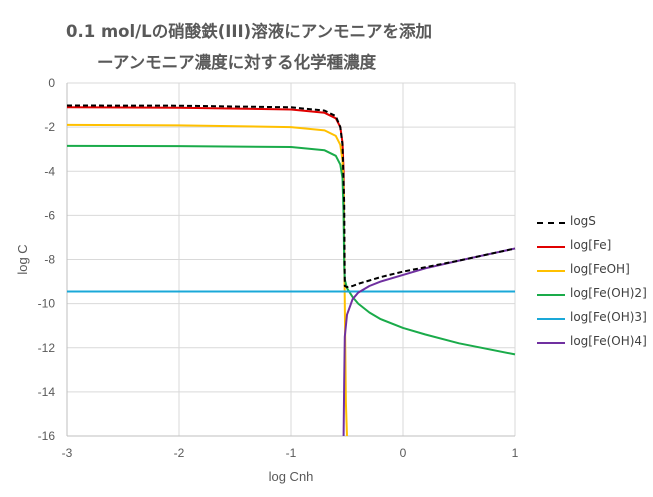 The image size is (653, 497). Describe the element at coordinates (249, 31) in the screenshot. I see `chart-title-line1: 0.1 mol/Lの硝酸鉄(III)溶液にアンモニアを添加` at that location.